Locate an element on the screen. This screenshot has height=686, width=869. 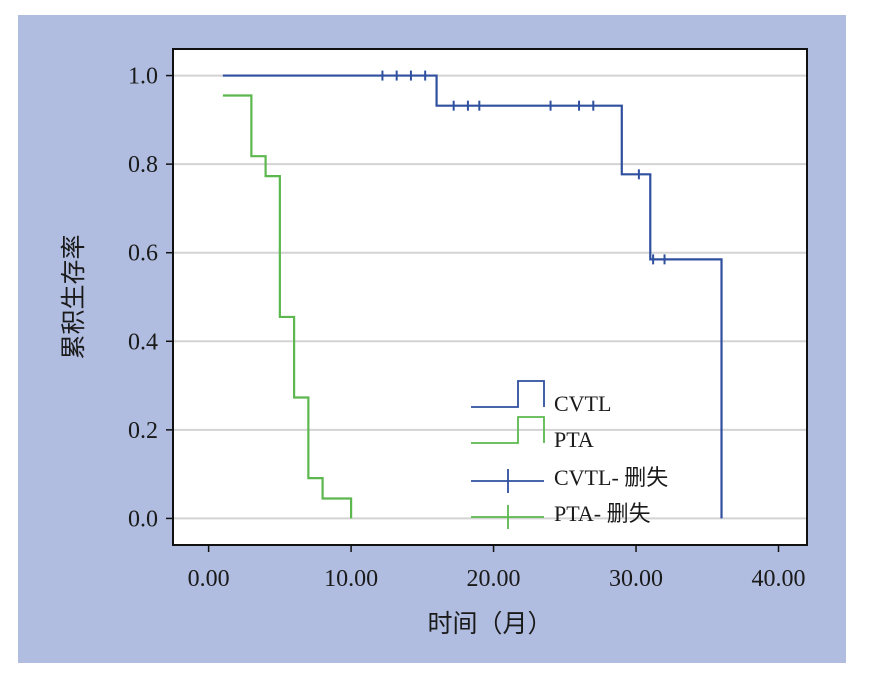
x-tick-label: 10.00 is located at coordinates (351, 579).